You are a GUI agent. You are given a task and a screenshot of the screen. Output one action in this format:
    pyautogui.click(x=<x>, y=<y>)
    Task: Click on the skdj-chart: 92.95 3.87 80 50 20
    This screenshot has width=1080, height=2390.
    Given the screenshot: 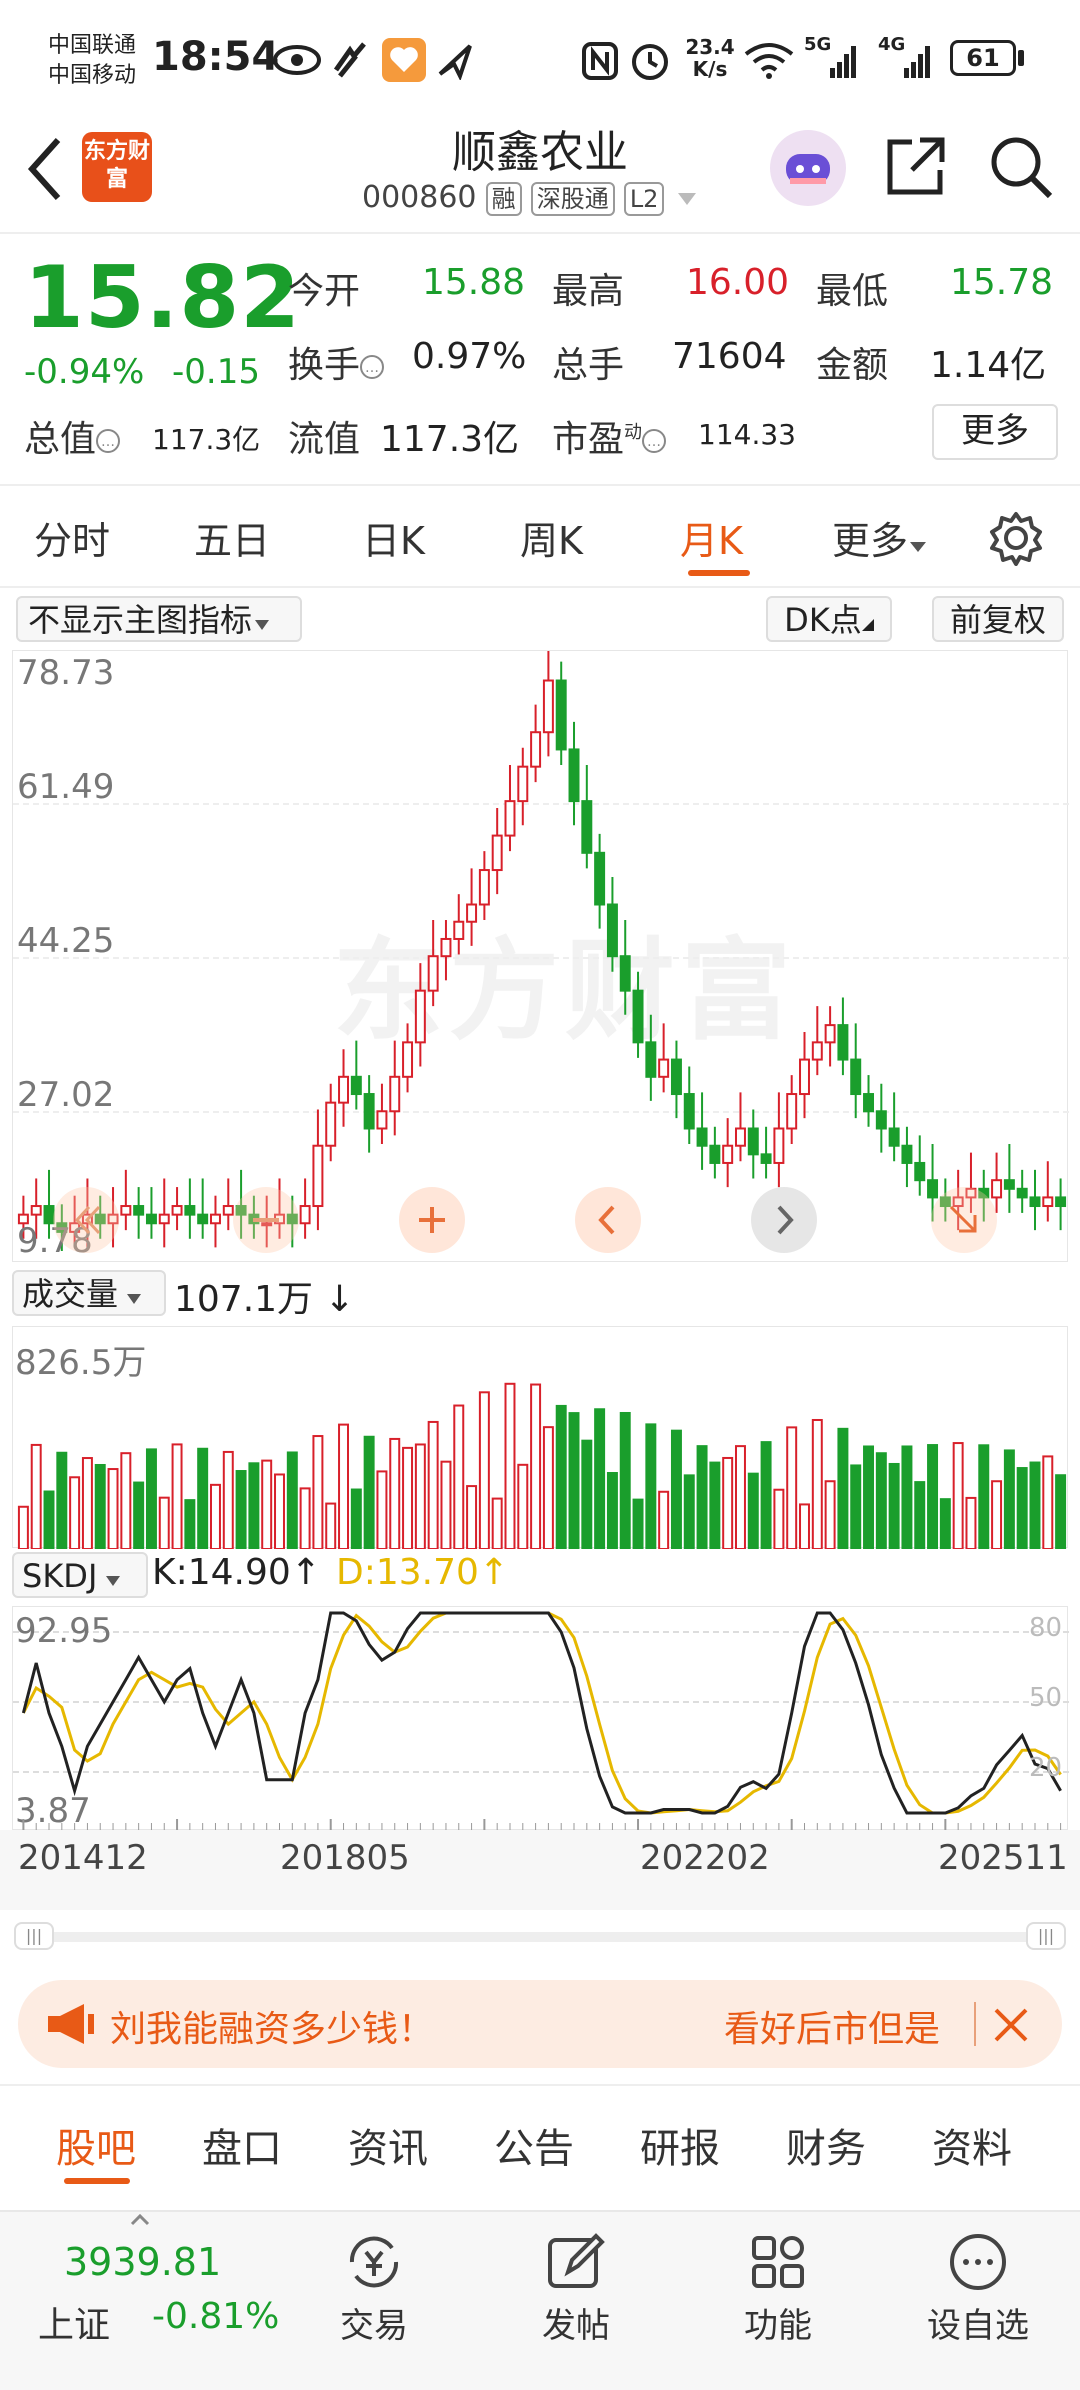 What is the action you would take?
    pyautogui.click(x=540, y=1718)
    